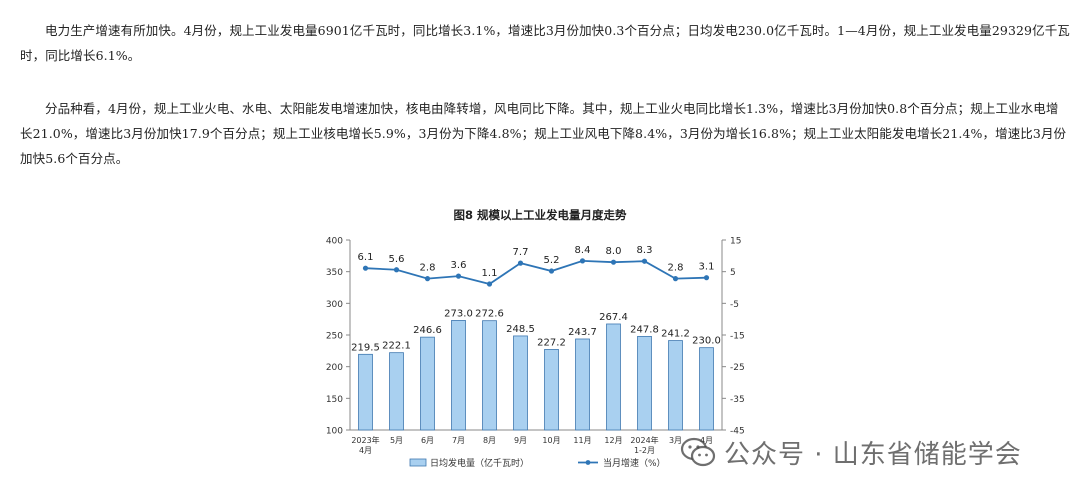 This screenshot has height=494, width=1080. I want to click on bar-value-label: 247.8, so click(644, 329).